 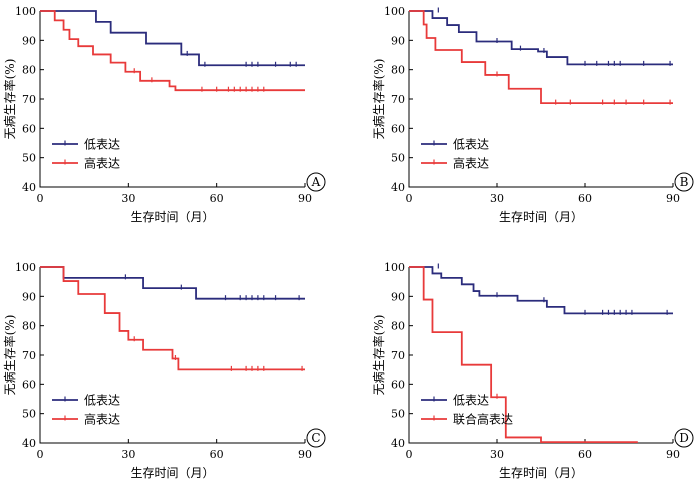 I want to click on panel-letter: B, so click(x=684, y=182).